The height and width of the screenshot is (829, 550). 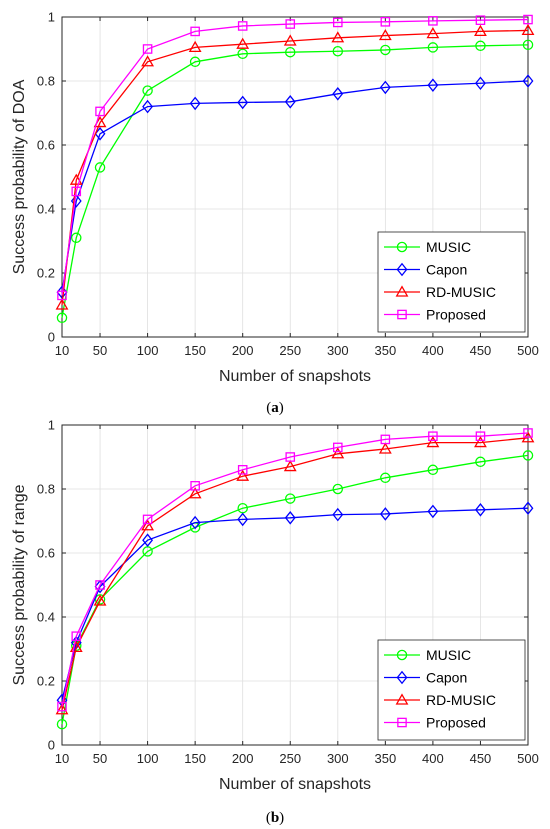 I want to click on y-axis-label: Success probability of DOA, so click(x=19, y=176).